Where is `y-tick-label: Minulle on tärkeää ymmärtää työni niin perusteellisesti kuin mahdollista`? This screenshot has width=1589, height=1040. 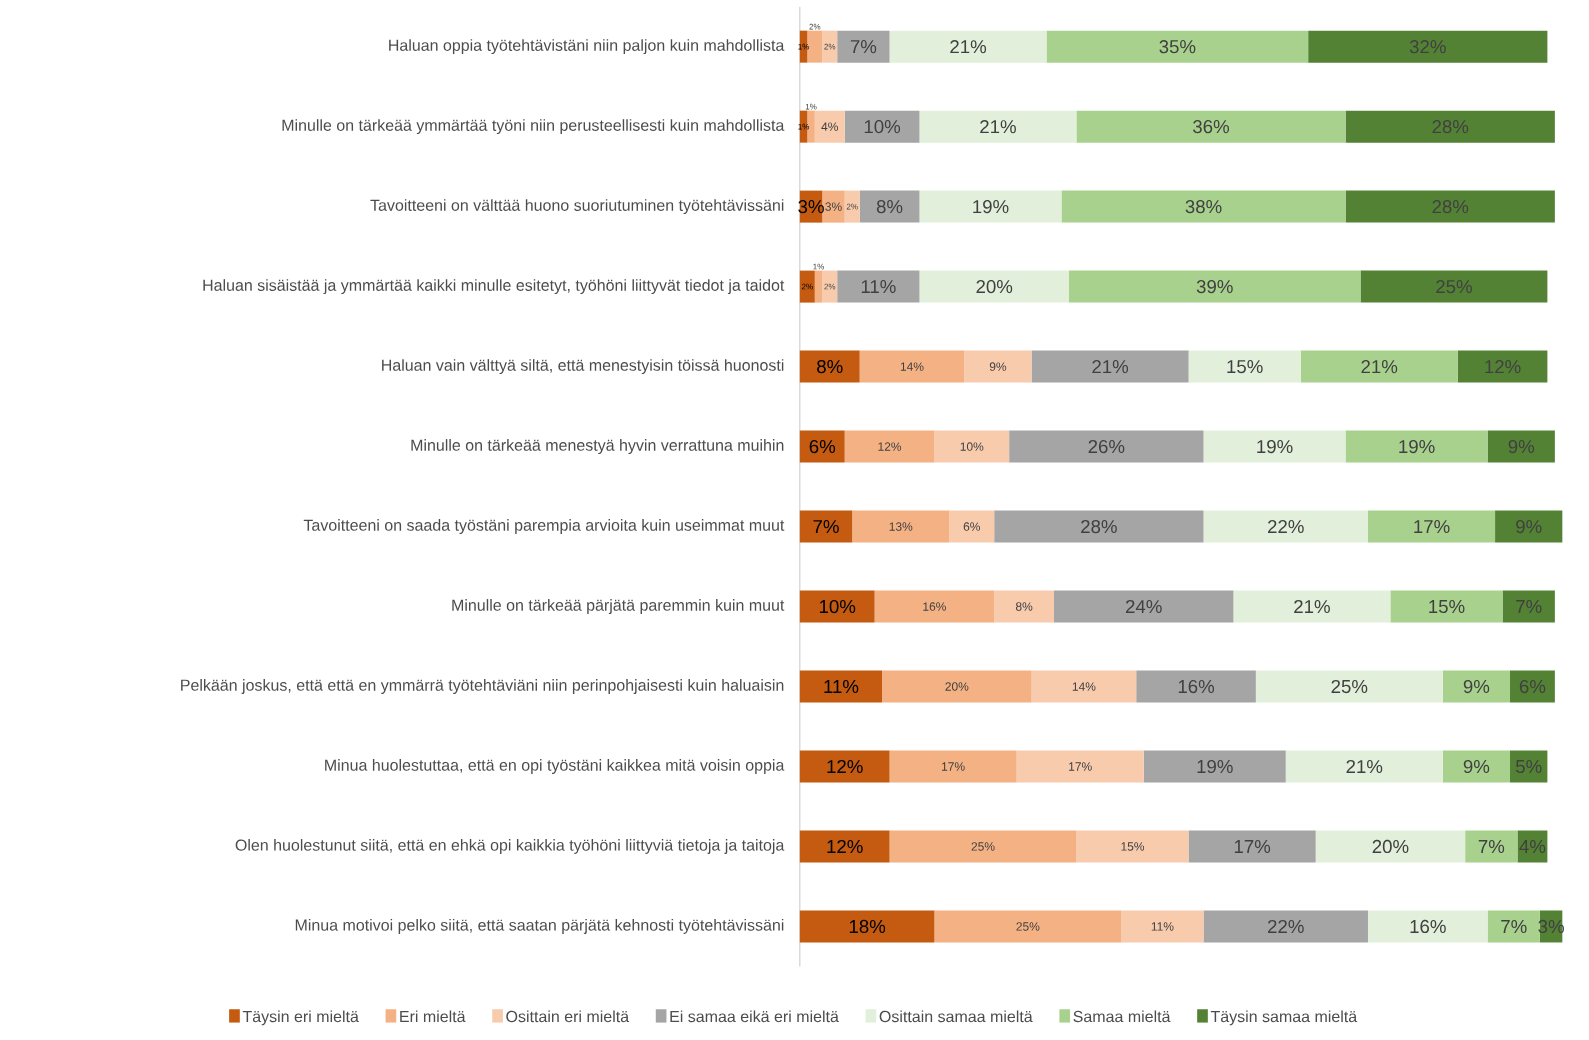
y-tick-label: Minulle on tärkeää ymmärtää työni niin perusteellisesti kuin mahdollista is located at coordinates (533, 127).